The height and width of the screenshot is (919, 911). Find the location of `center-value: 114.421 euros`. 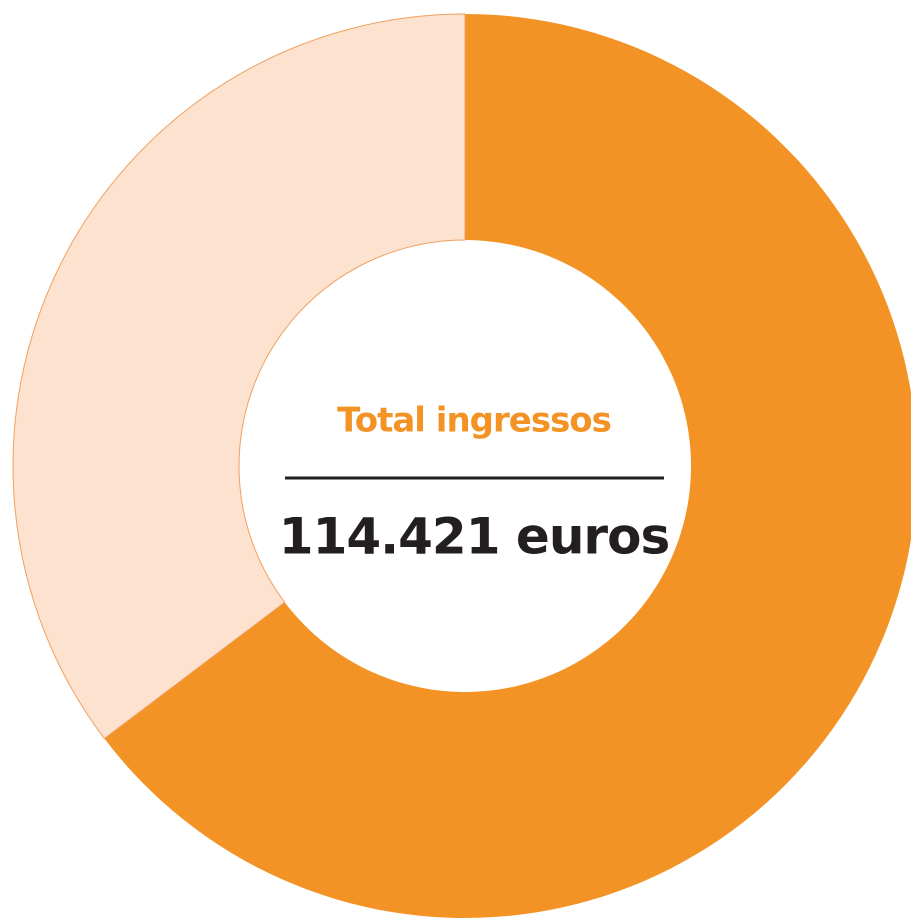

center-value: 114.421 euros is located at coordinates (474, 537).